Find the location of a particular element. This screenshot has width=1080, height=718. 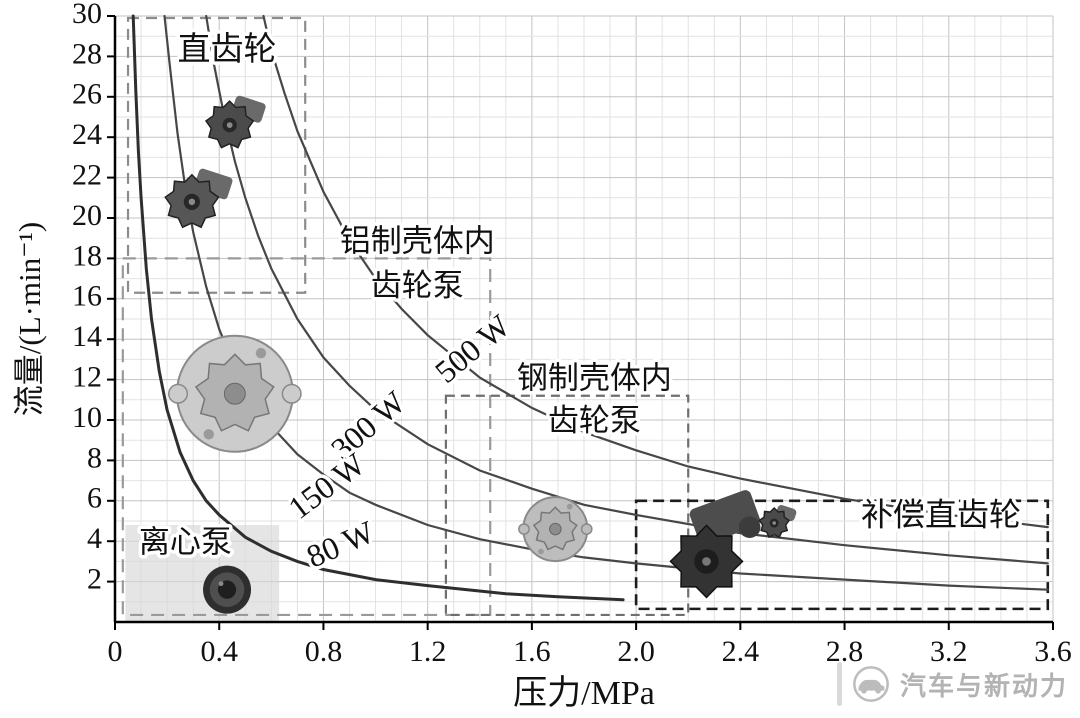

x-tick-label: 0.8 is located at coordinates (324, 651).